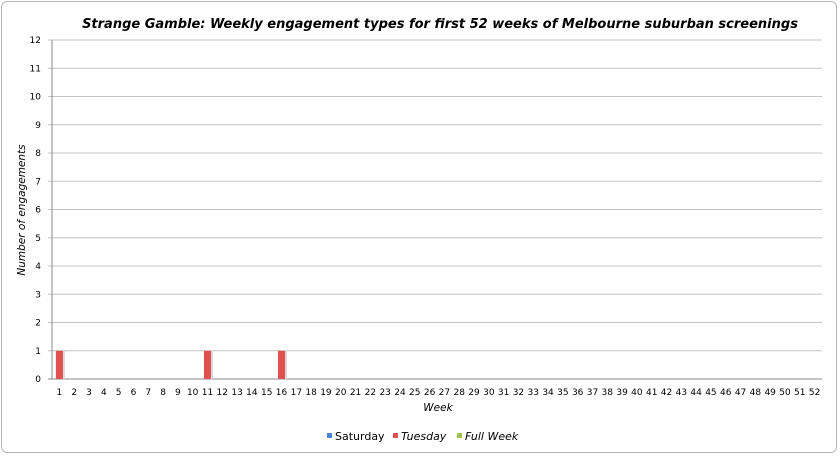 Image resolution: width=840 pixels, height=456 pixels. What do you see at coordinates (370, 393) in the screenshot?
I see `x-tick-label: 22` at bounding box center [370, 393].